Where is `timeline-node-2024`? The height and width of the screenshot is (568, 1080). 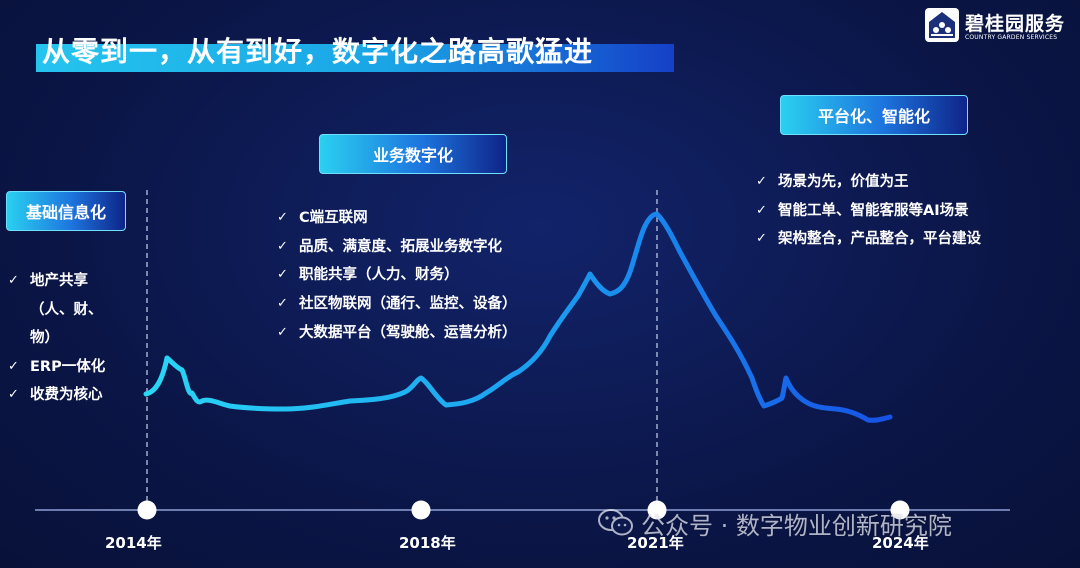
timeline-node-2024 is located at coordinates (900, 510).